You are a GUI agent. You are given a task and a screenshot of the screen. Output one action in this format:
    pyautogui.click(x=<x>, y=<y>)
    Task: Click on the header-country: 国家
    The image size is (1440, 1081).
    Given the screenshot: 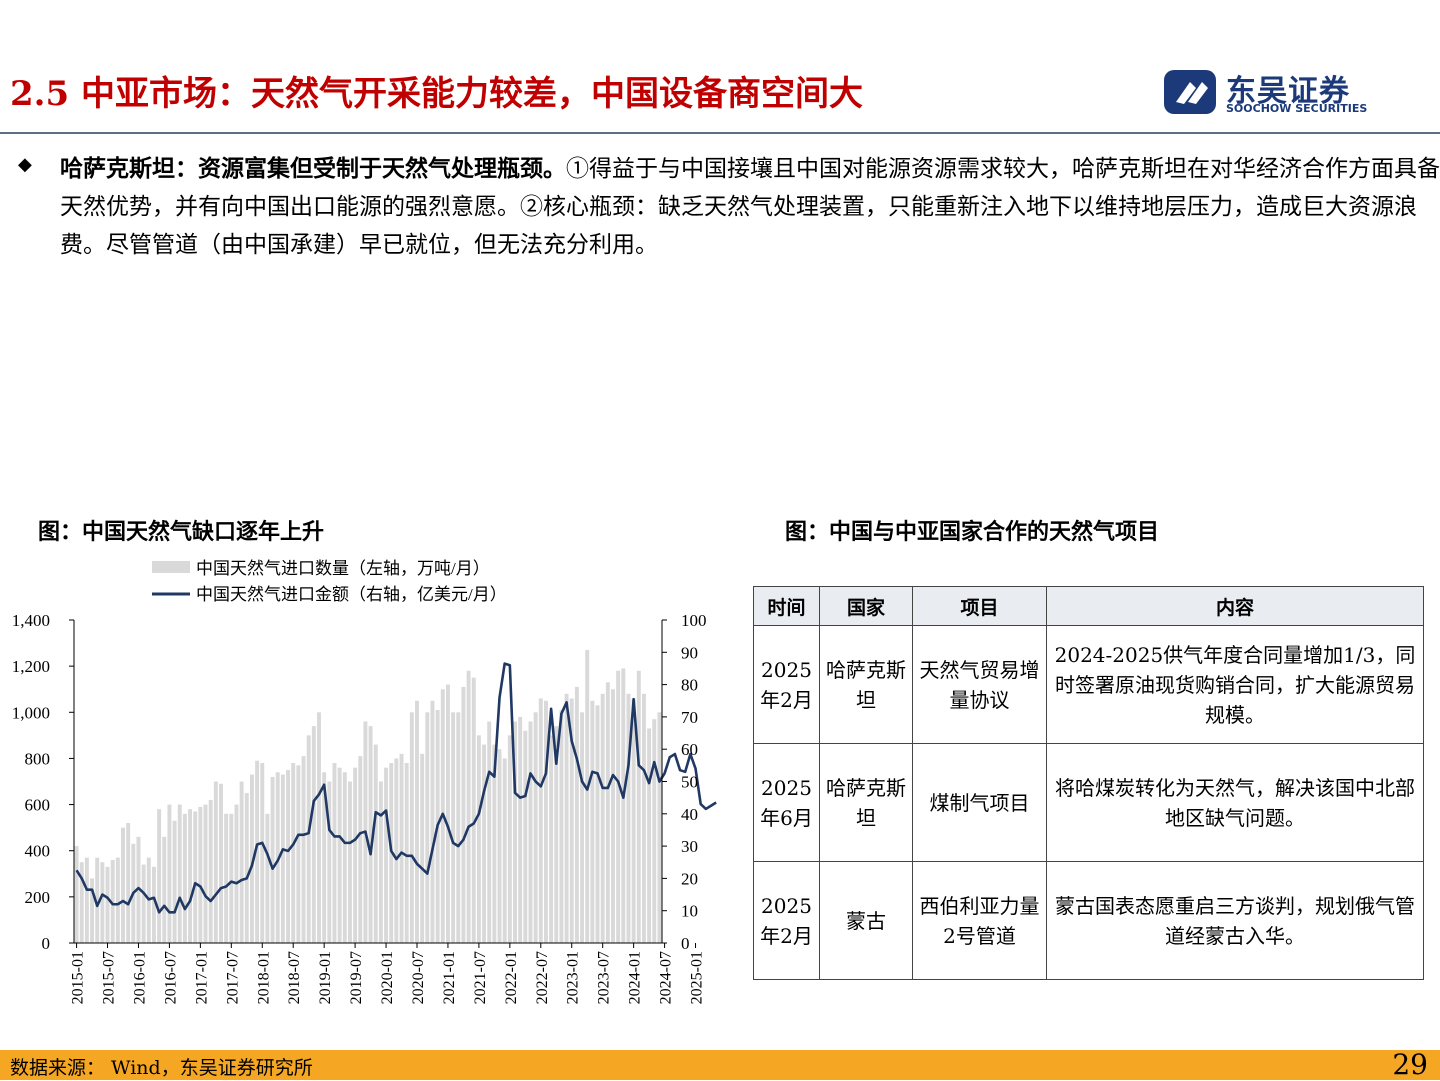 What is the action you would take?
    pyautogui.click(x=866, y=606)
    